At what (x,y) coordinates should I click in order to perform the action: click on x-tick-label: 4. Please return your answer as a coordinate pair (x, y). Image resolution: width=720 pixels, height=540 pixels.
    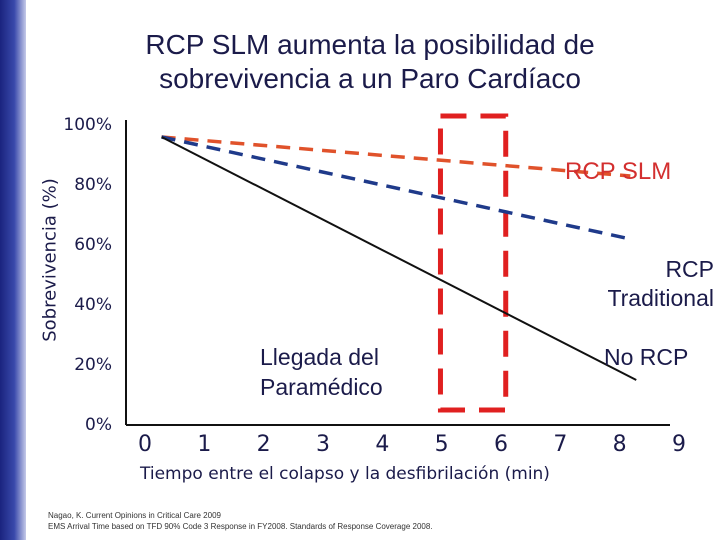
    Looking at the image, I should click on (382, 444).